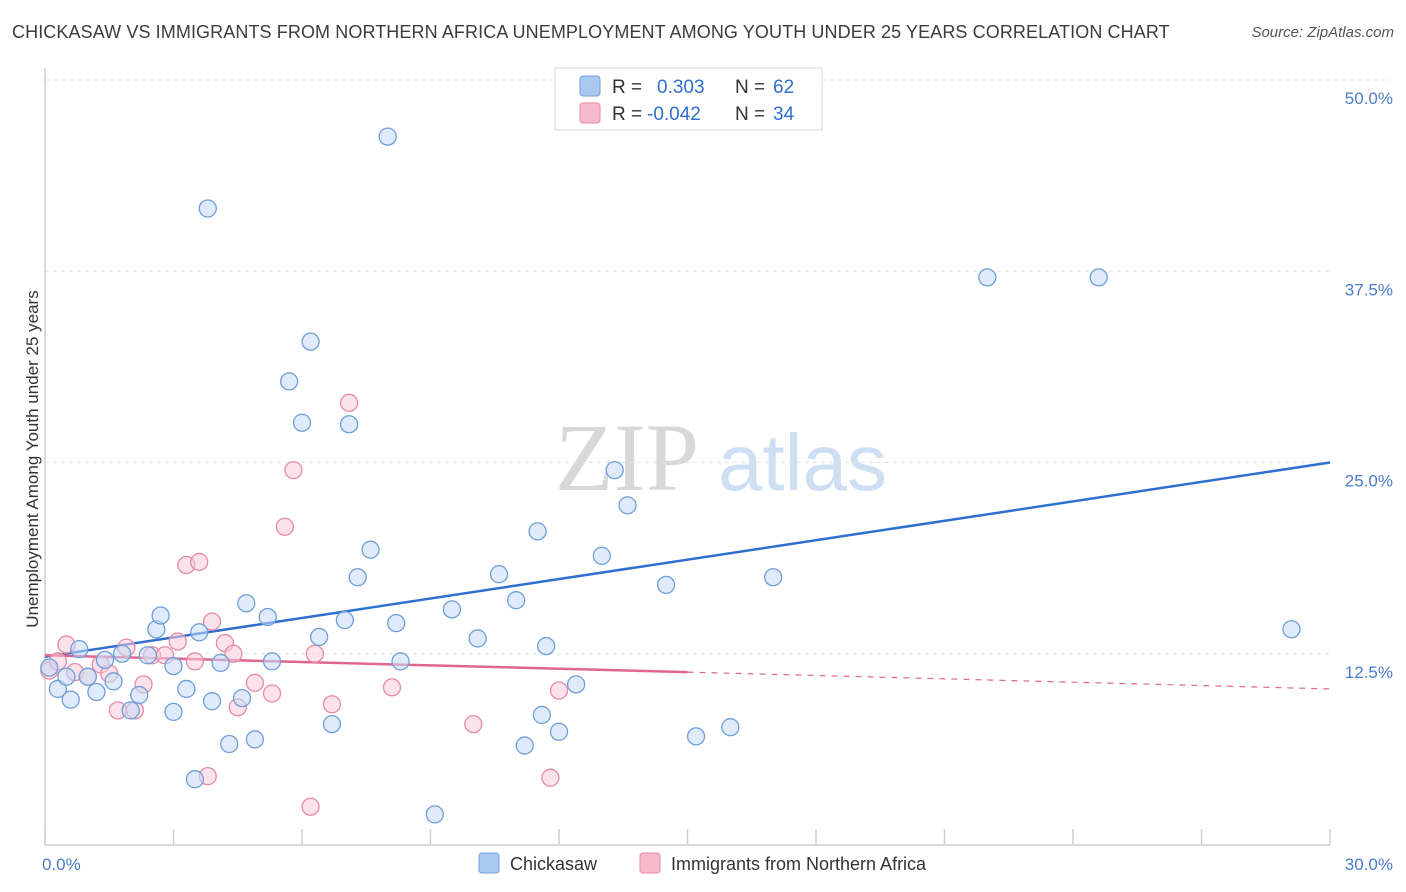 Image resolution: width=1406 pixels, height=892 pixels. What do you see at coordinates (674, 114) in the screenshot?
I see `legend-r-value-immigrants: -0.042` at bounding box center [674, 114].